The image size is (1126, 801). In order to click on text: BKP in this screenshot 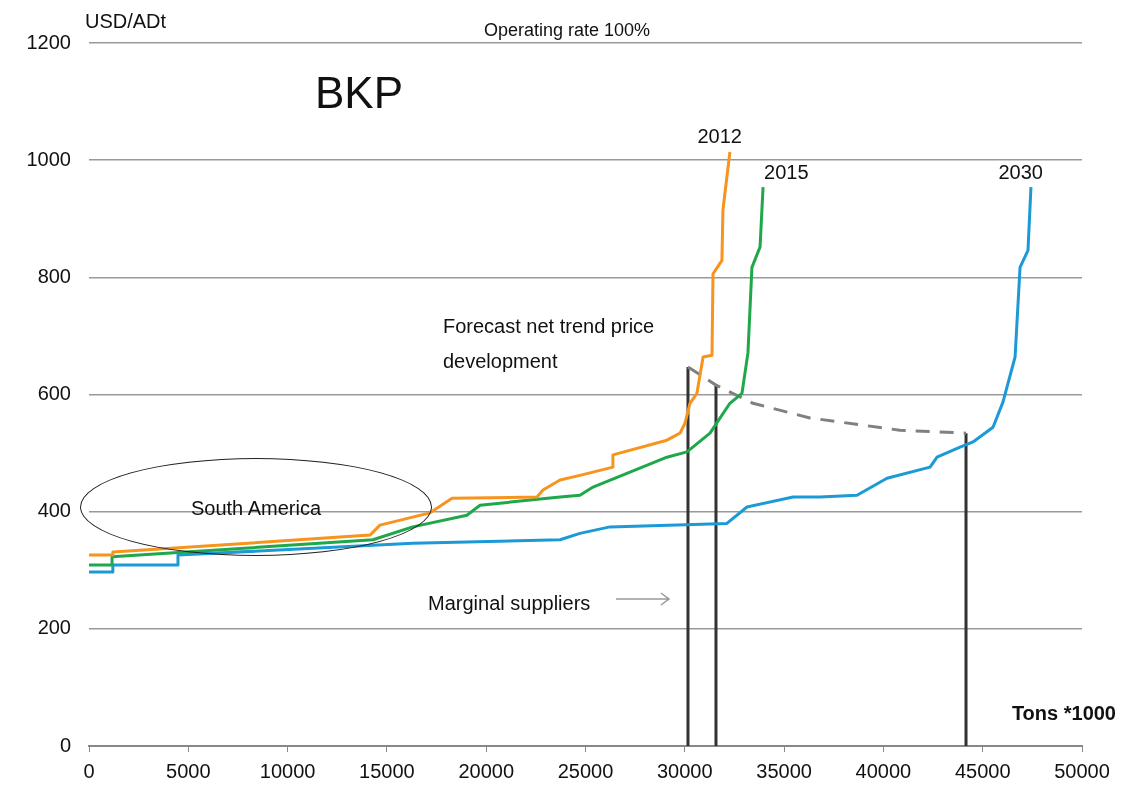, I will do `click(359, 93)`.